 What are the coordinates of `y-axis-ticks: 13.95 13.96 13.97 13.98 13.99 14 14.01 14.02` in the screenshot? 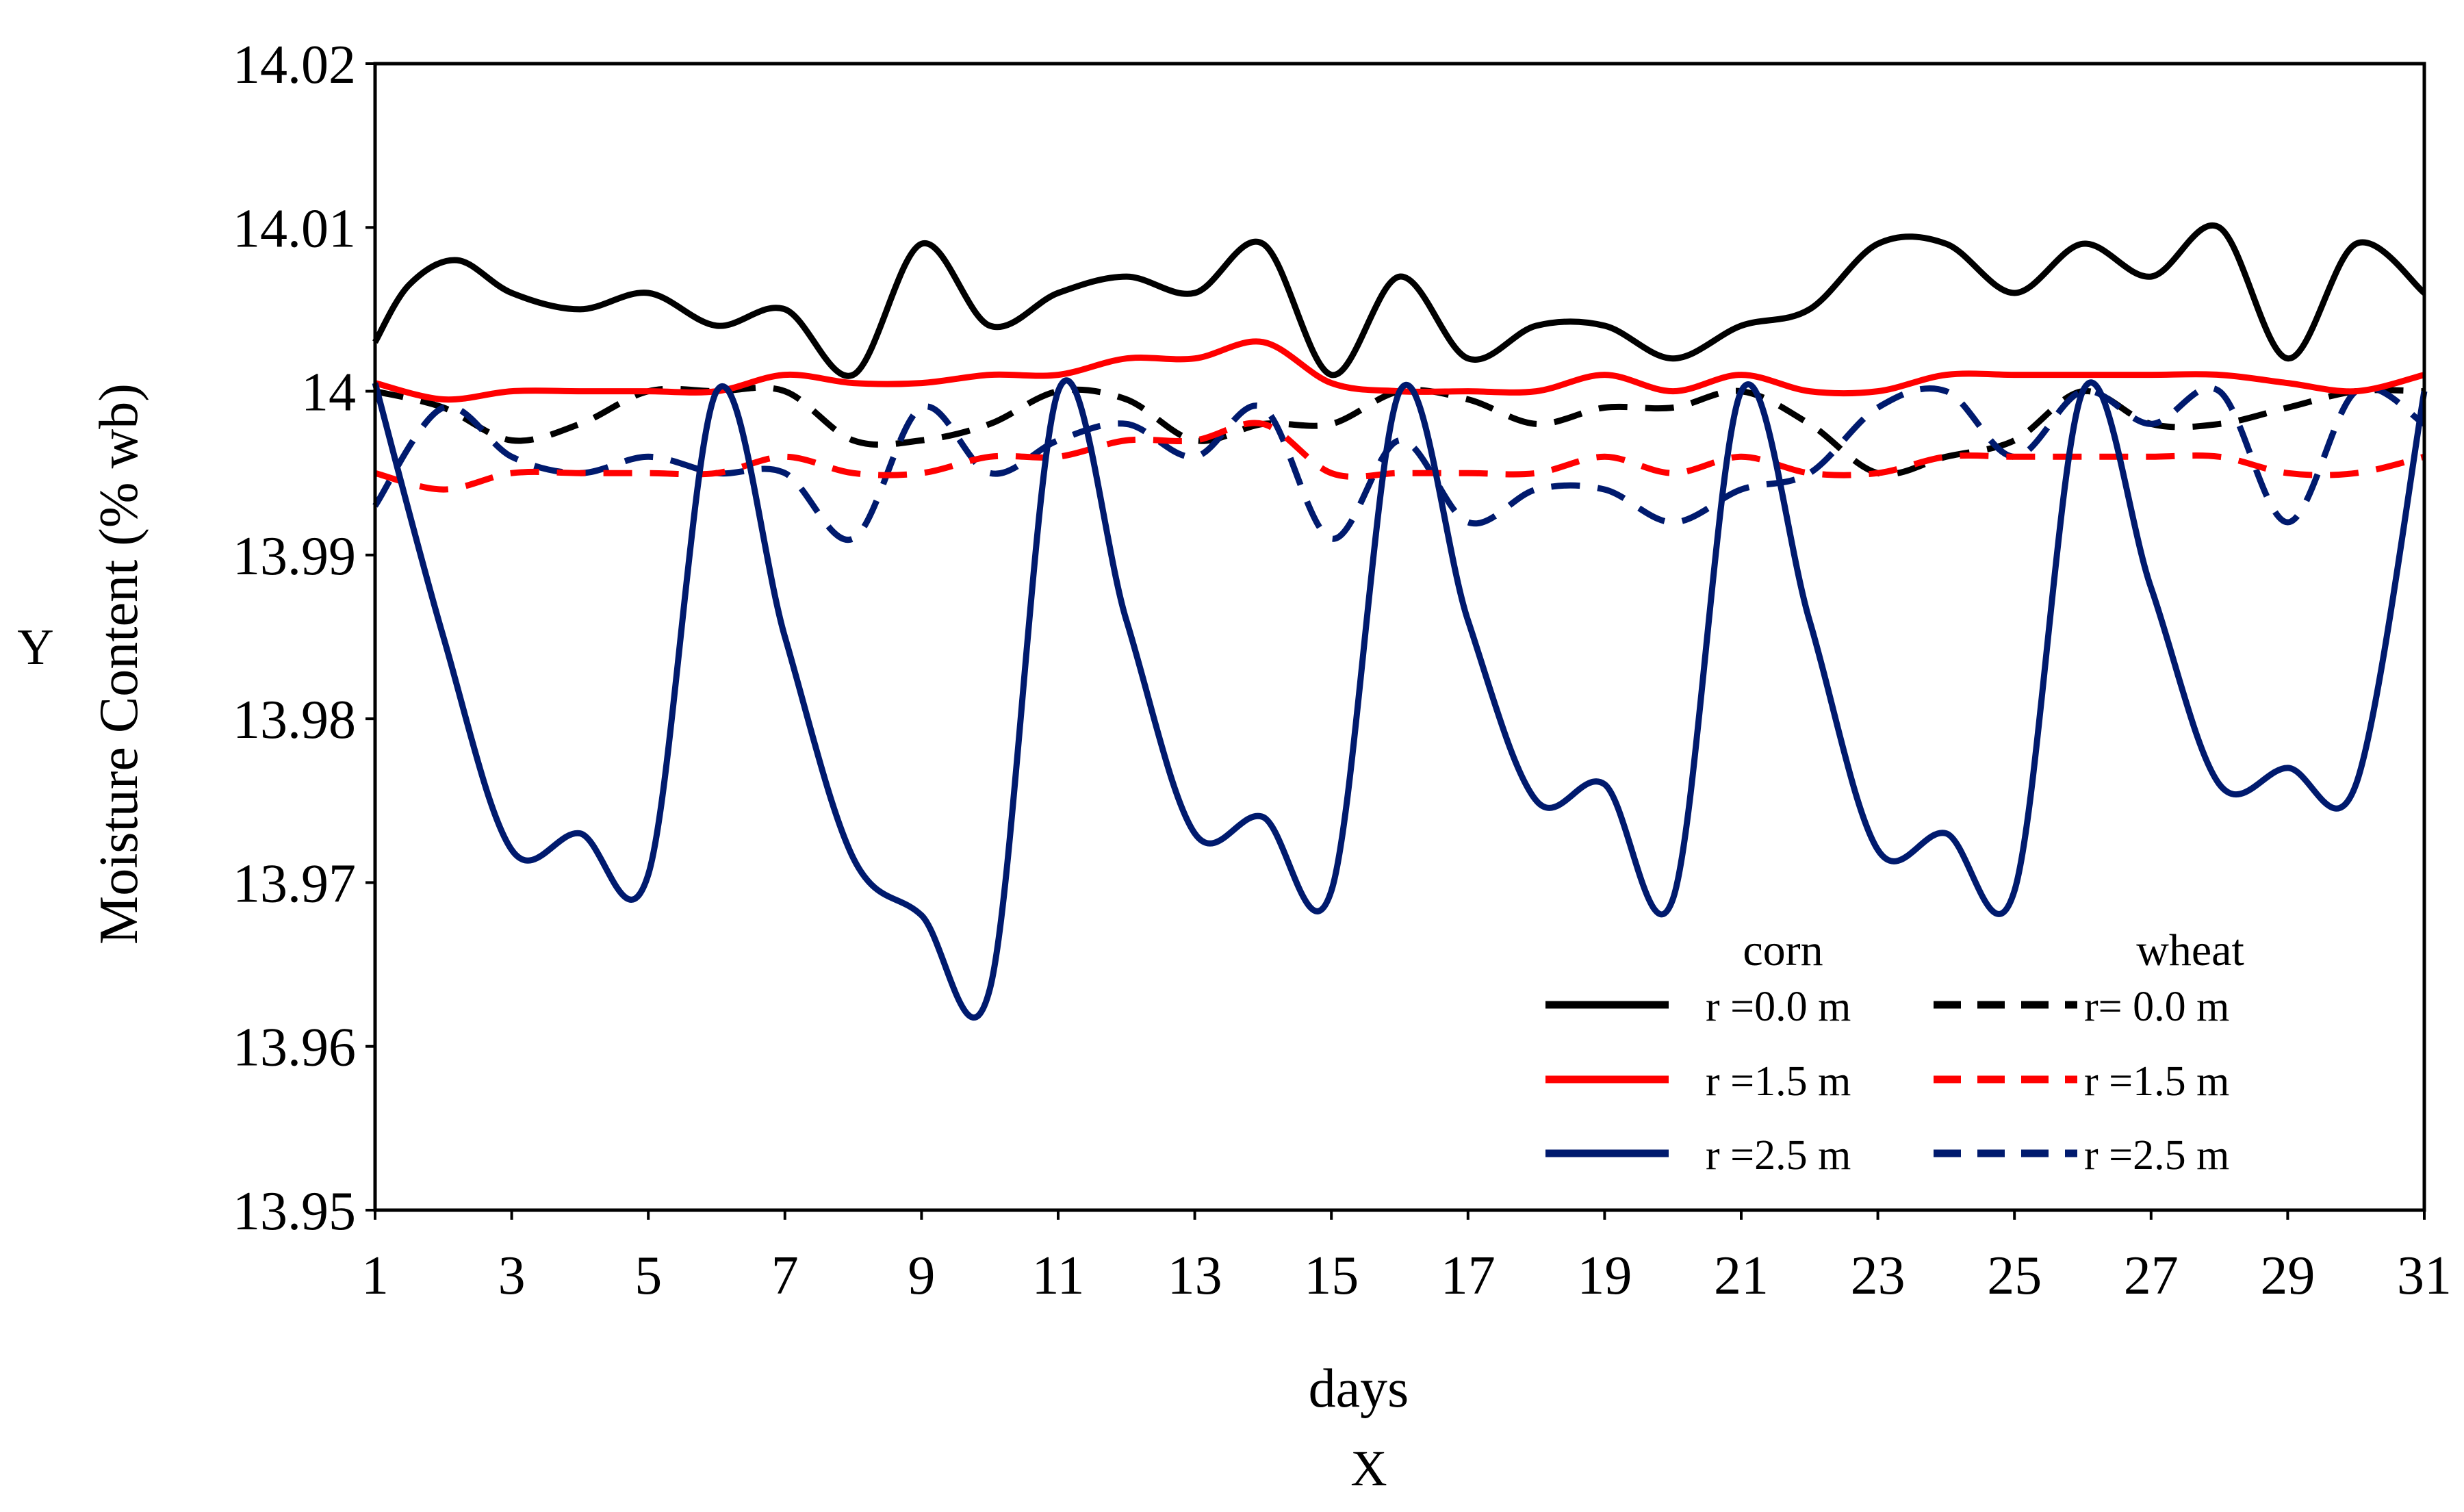 It's located at (304, 638).